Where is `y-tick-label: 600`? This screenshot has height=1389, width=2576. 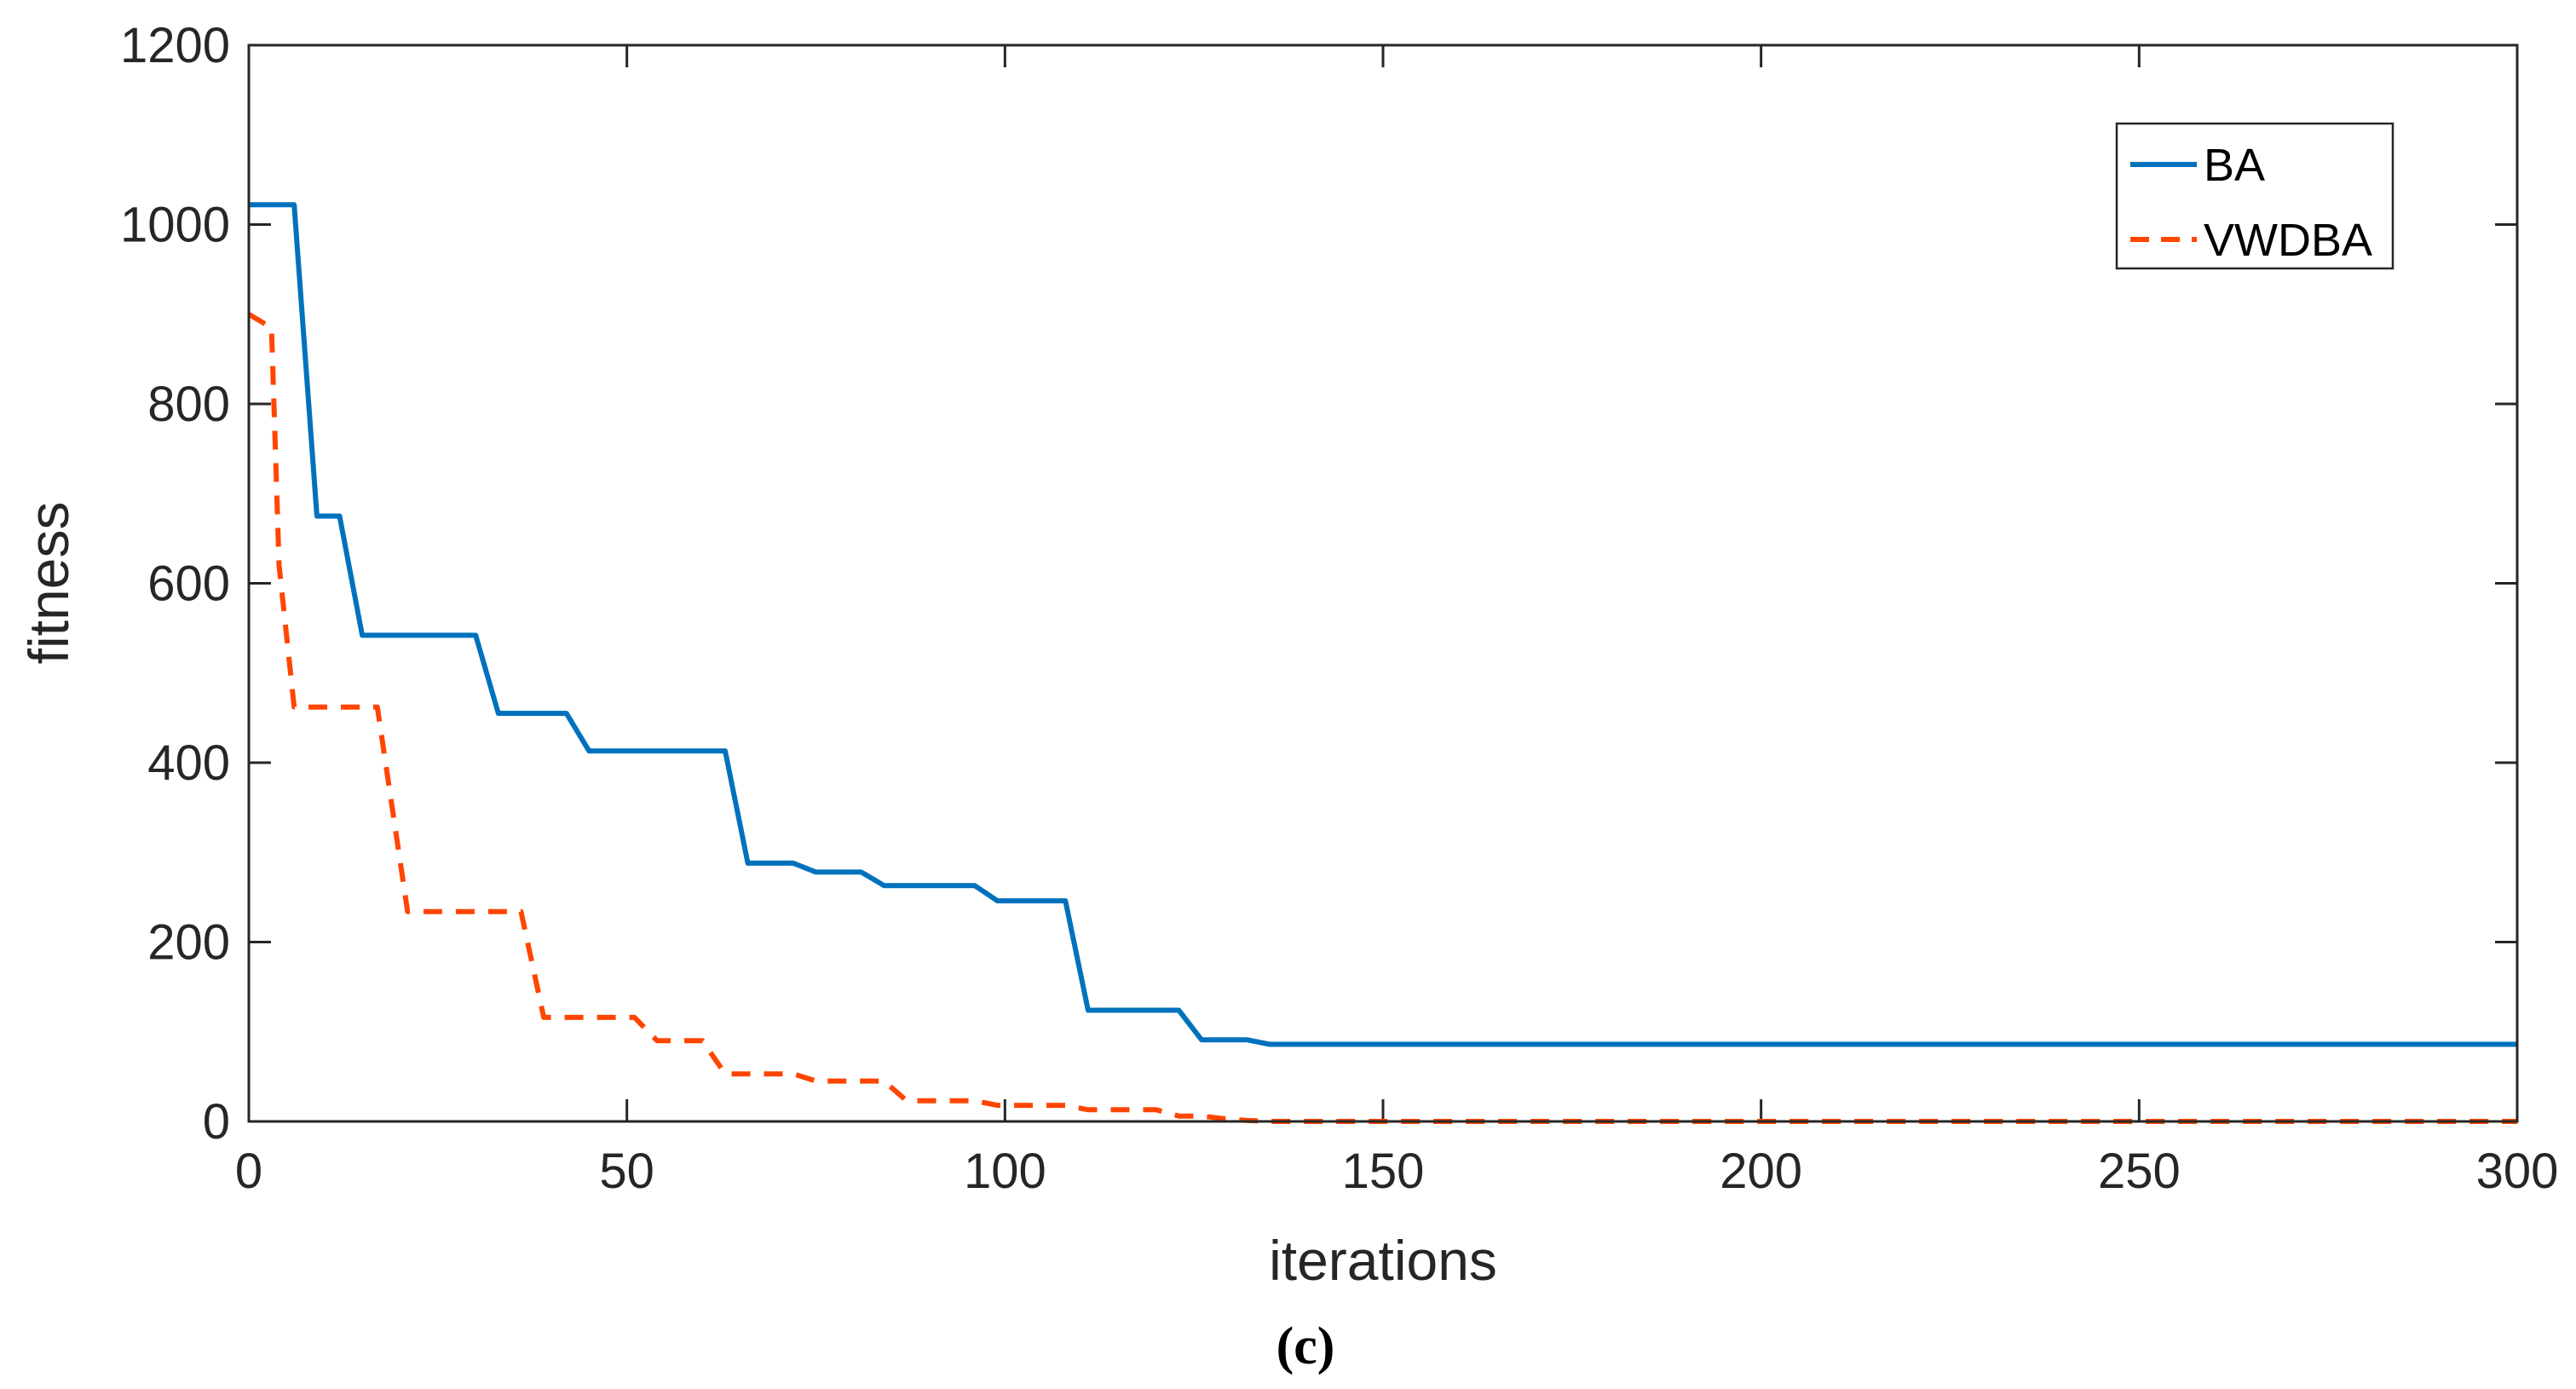
y-tick-label: 600 is located at coordinates (188, 584).